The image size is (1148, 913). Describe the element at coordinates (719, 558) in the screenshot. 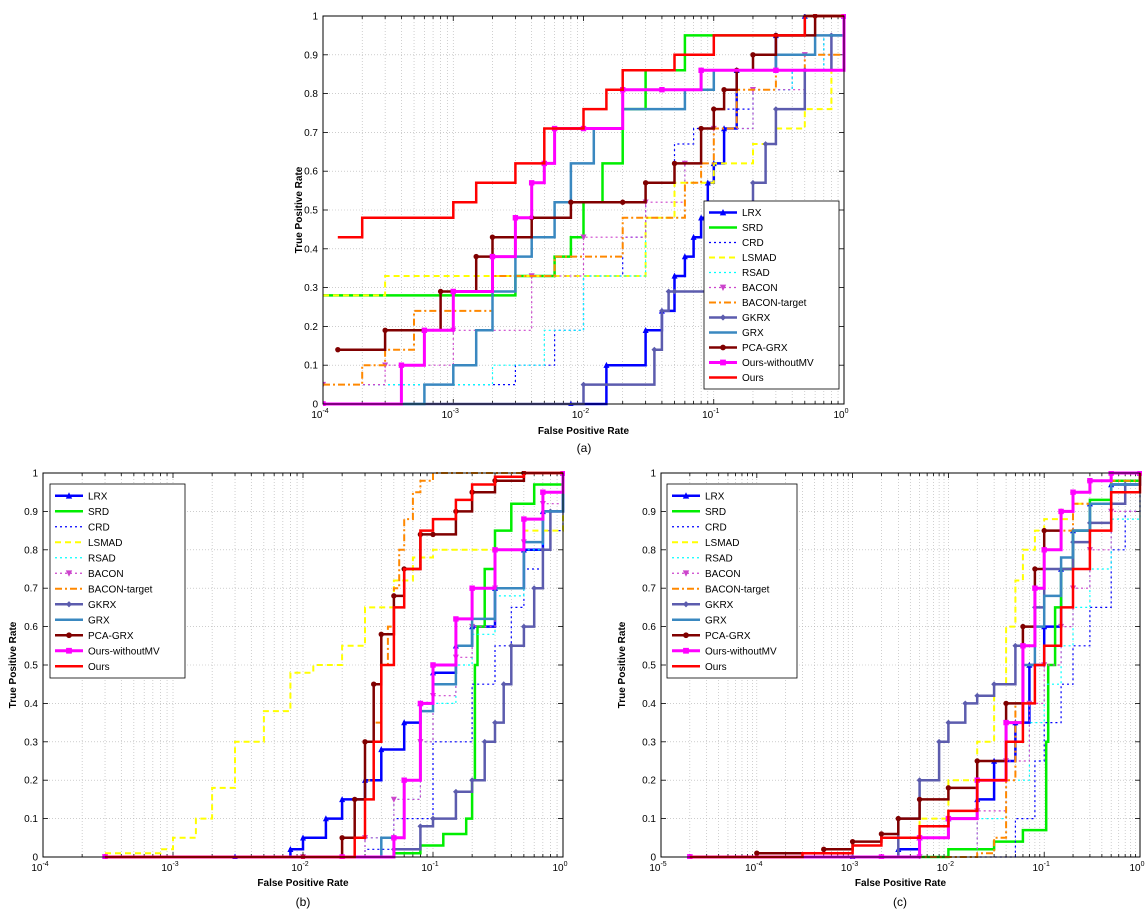

I see `legend-entry-label: RSAD` at that location.